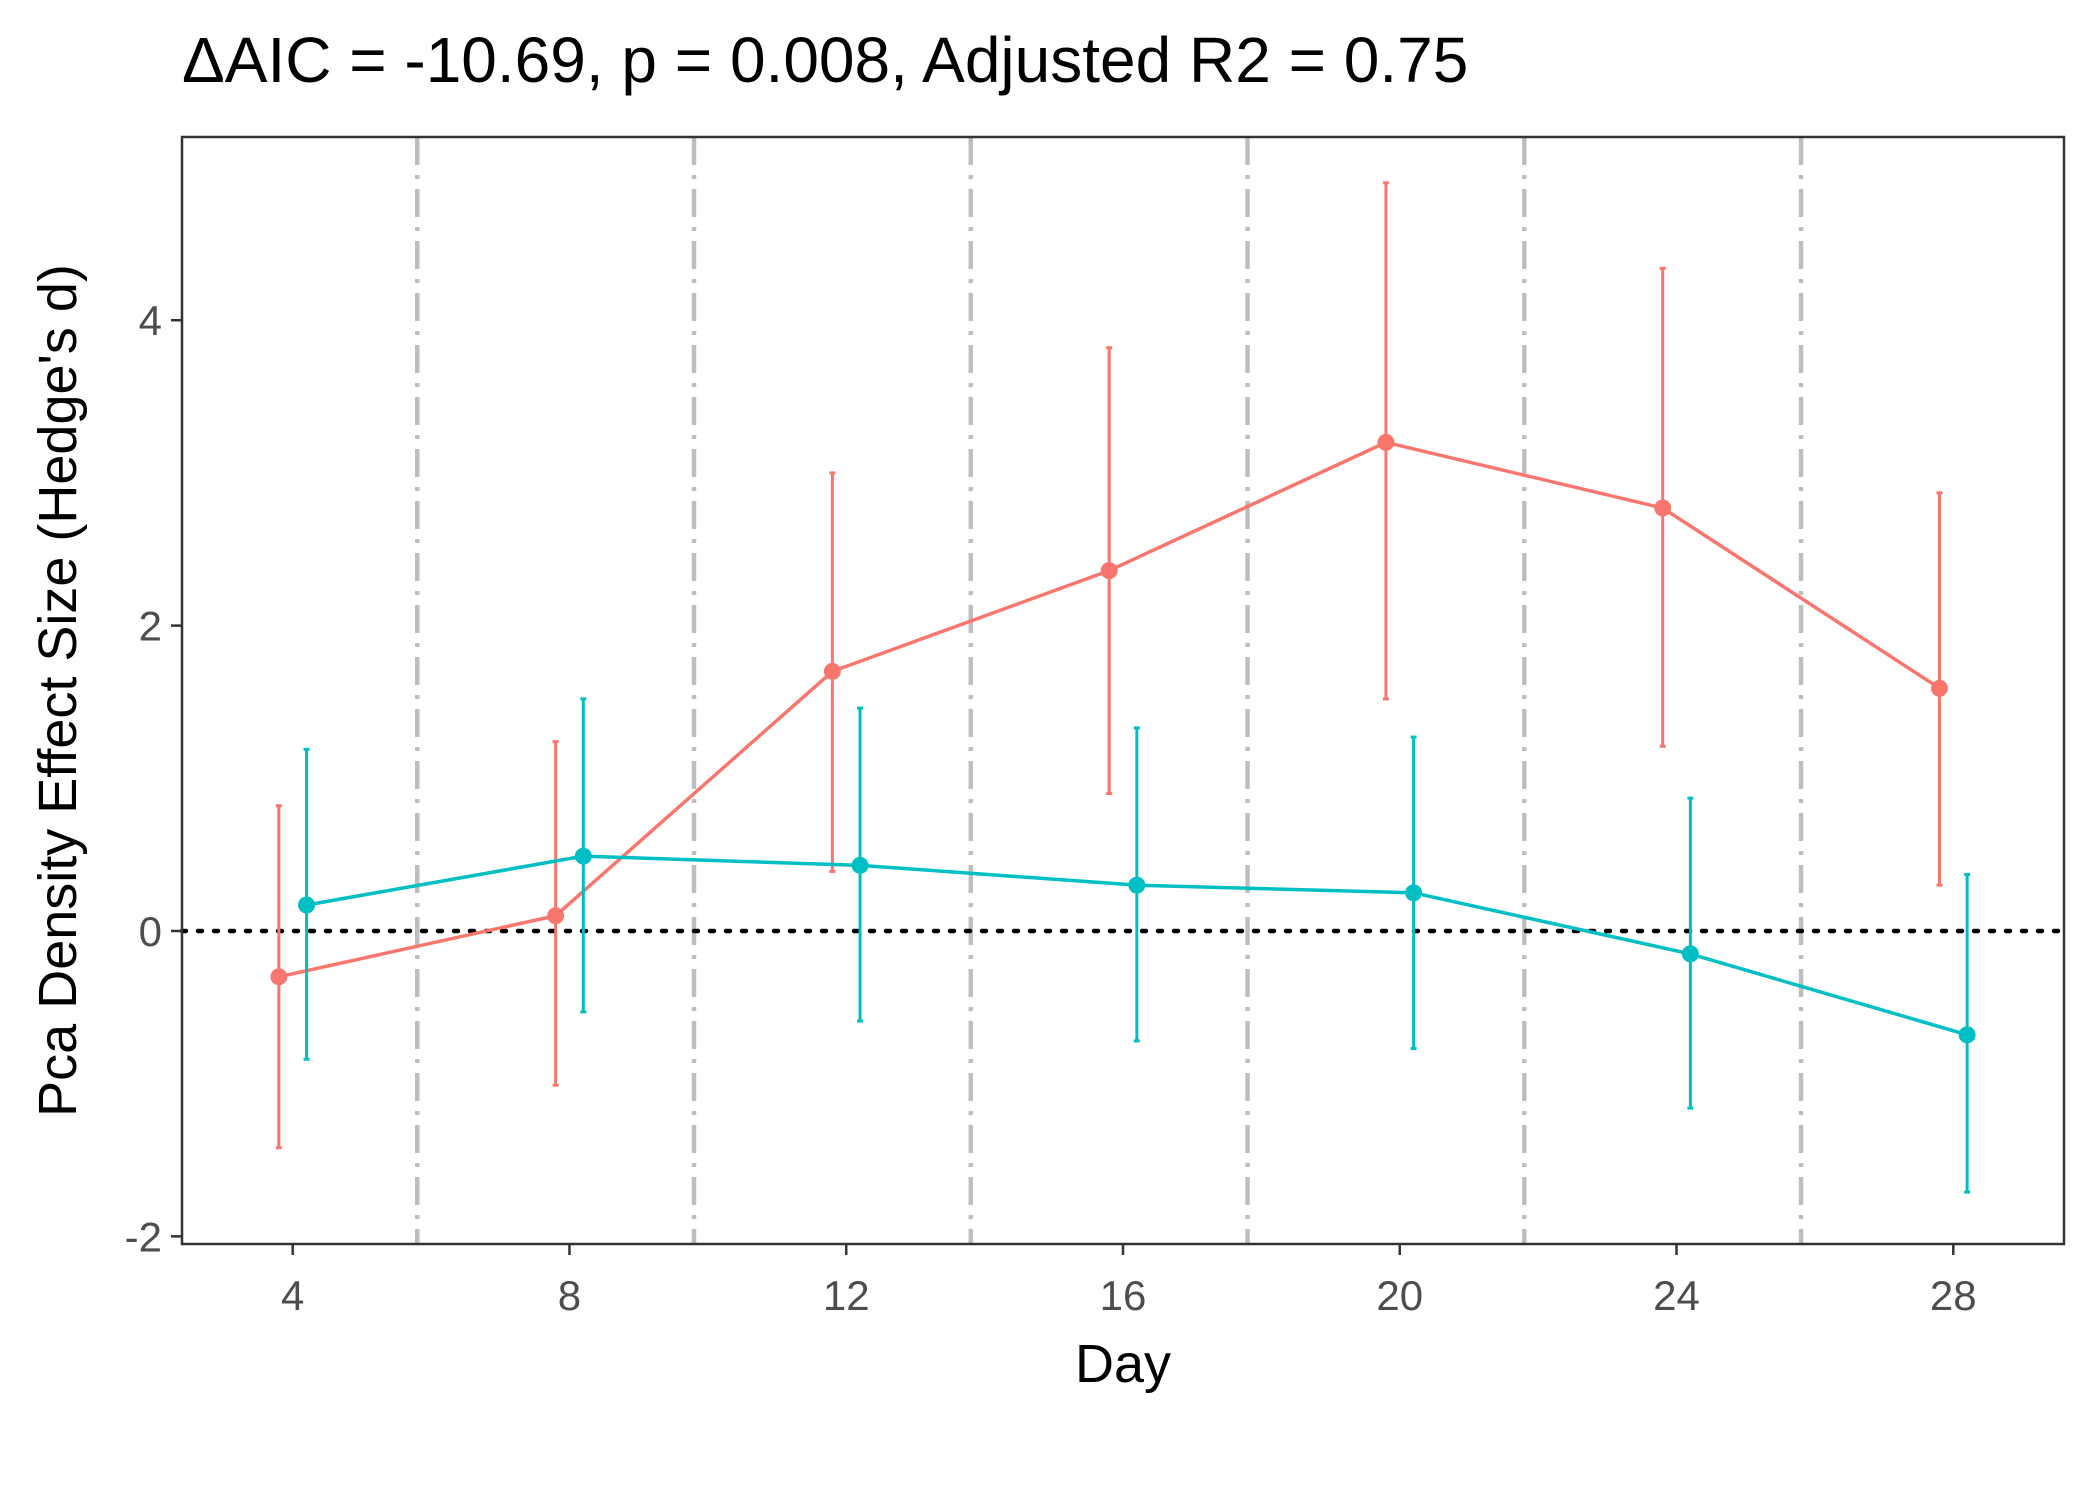  I want to click on x-tick-label: 8, so click(569, 1295).